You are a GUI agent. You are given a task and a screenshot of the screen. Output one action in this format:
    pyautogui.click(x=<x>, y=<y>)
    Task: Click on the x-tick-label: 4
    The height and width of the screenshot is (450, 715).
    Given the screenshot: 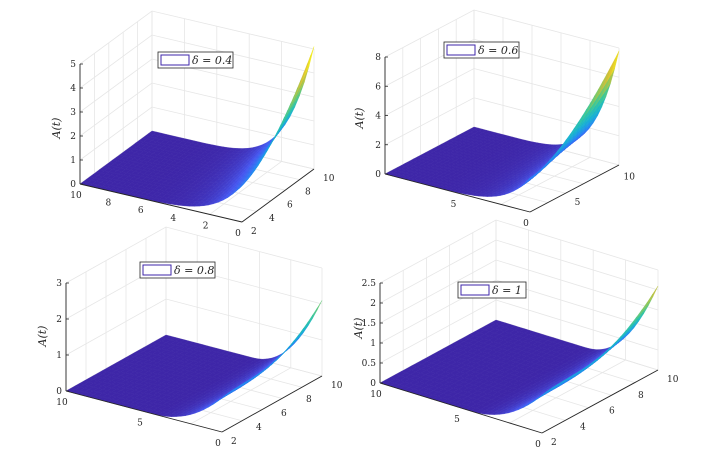 What is the action you would take?
    pyautogui.click(x=173, y=219)
    